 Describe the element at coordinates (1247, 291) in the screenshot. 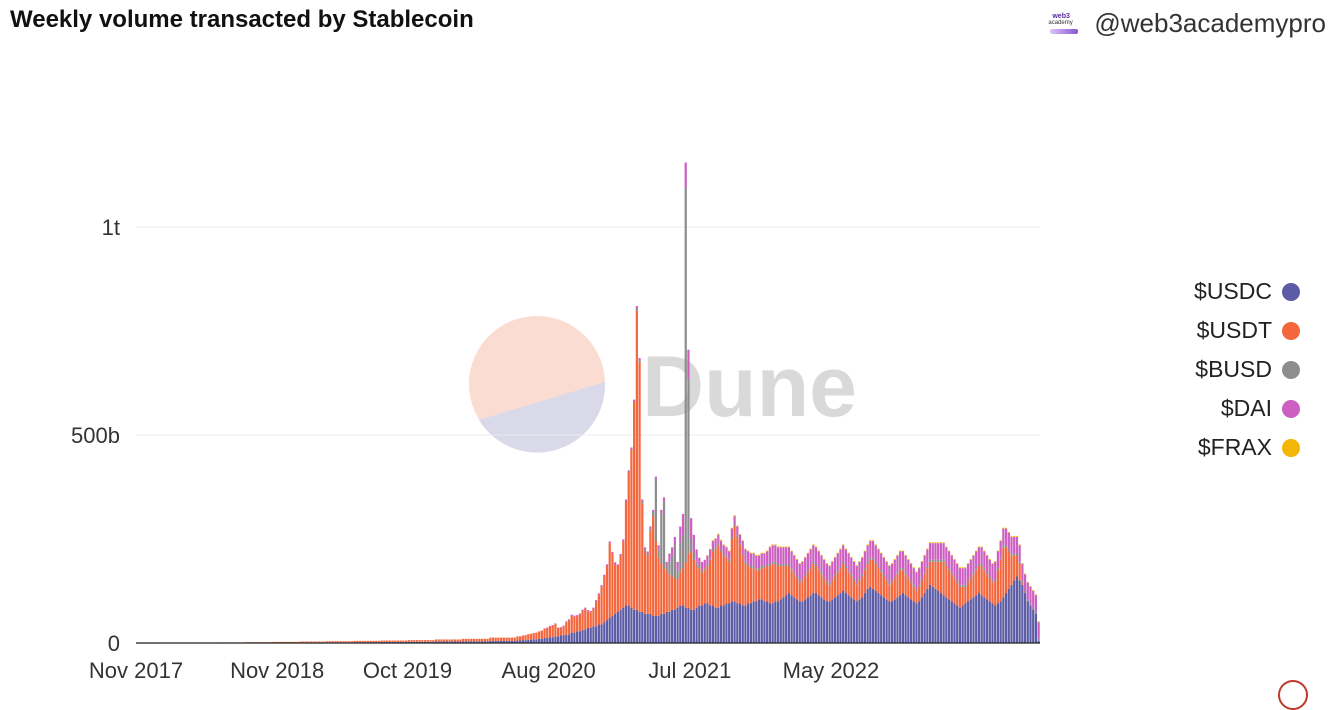

I see `legend-item-usdc: $USDC` at that location.